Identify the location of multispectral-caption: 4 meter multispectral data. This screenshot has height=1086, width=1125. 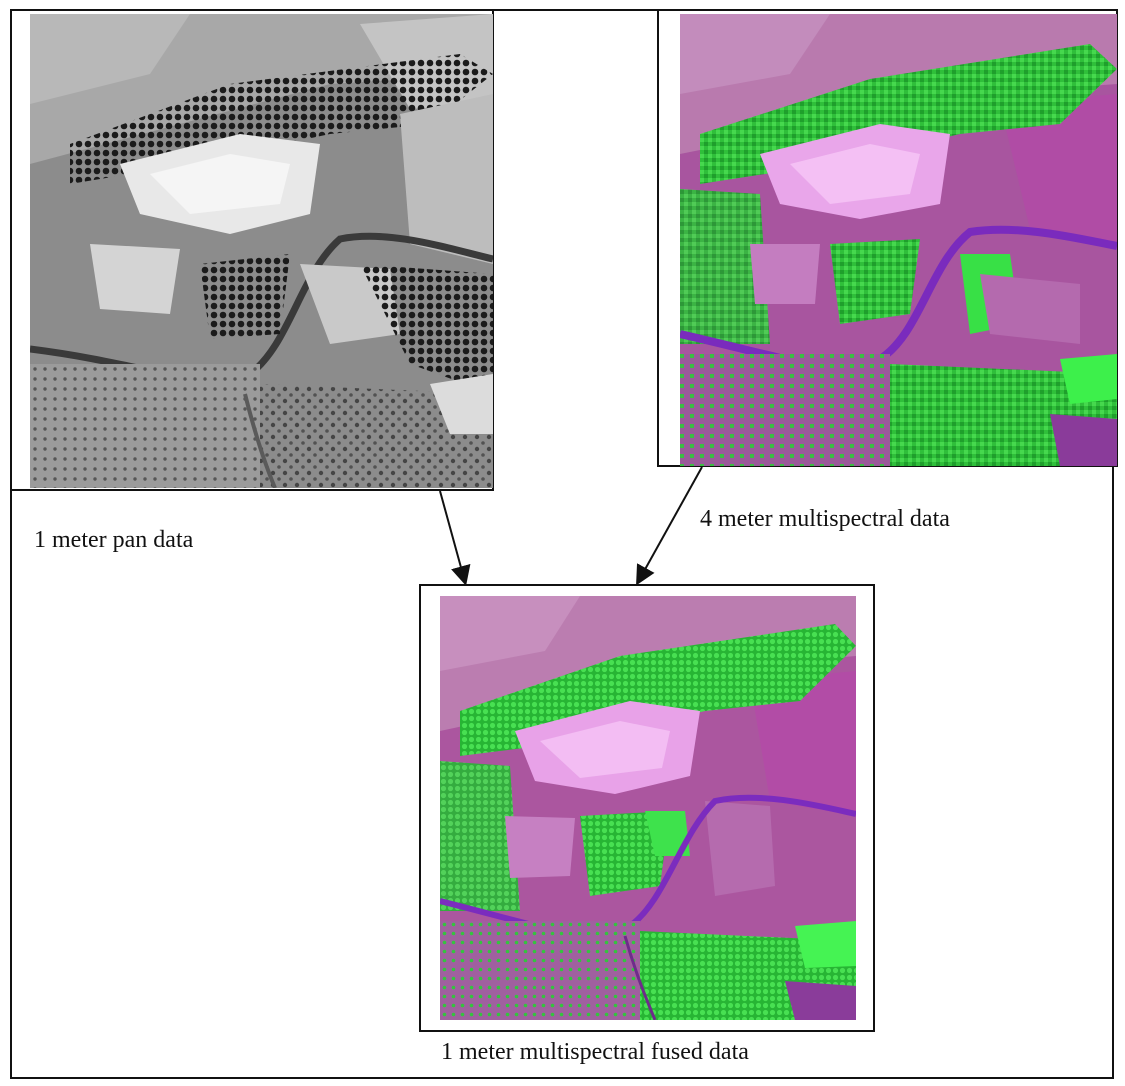
(825, 519).